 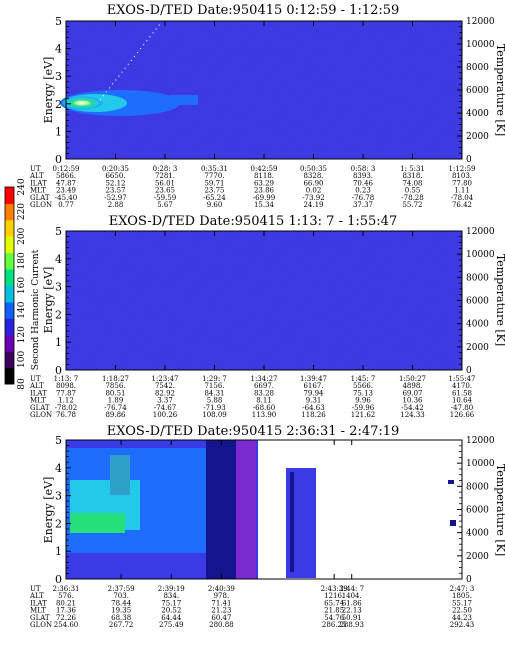 What do you see at coordinates (214, 386) in the screenshot?
I see `table-cell: 7156.` at bounding box center [214, 386].